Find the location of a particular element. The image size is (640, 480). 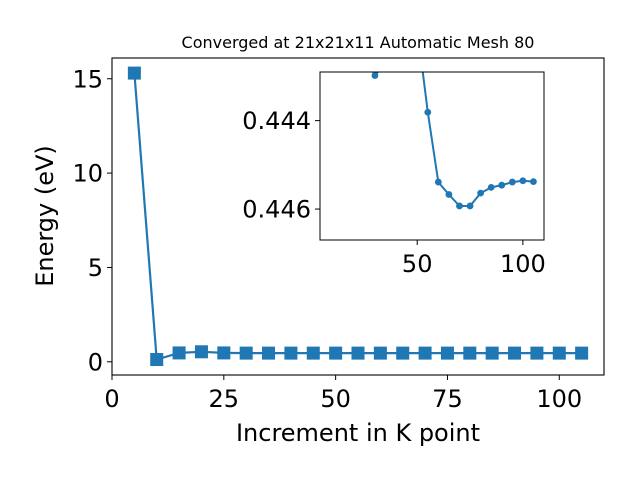

main-x-tick-label: 0 is located at coordinates (111, 399).